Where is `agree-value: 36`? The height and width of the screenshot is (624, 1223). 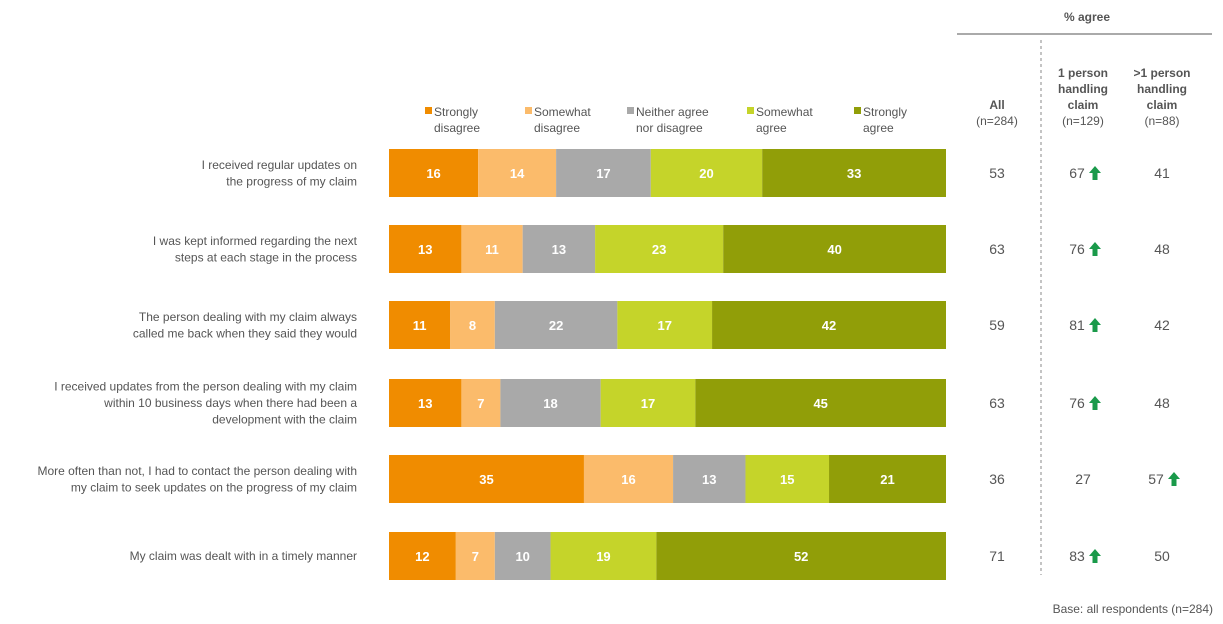 agree-value: 36 is located at coordinates (997, 479).